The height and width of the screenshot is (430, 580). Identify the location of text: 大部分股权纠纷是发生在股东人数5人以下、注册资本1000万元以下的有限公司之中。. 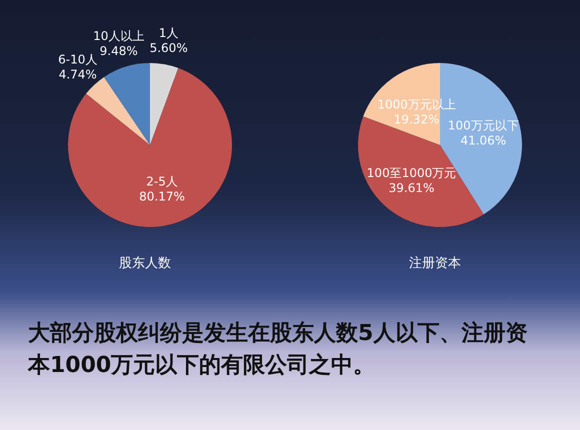
(278, 350).